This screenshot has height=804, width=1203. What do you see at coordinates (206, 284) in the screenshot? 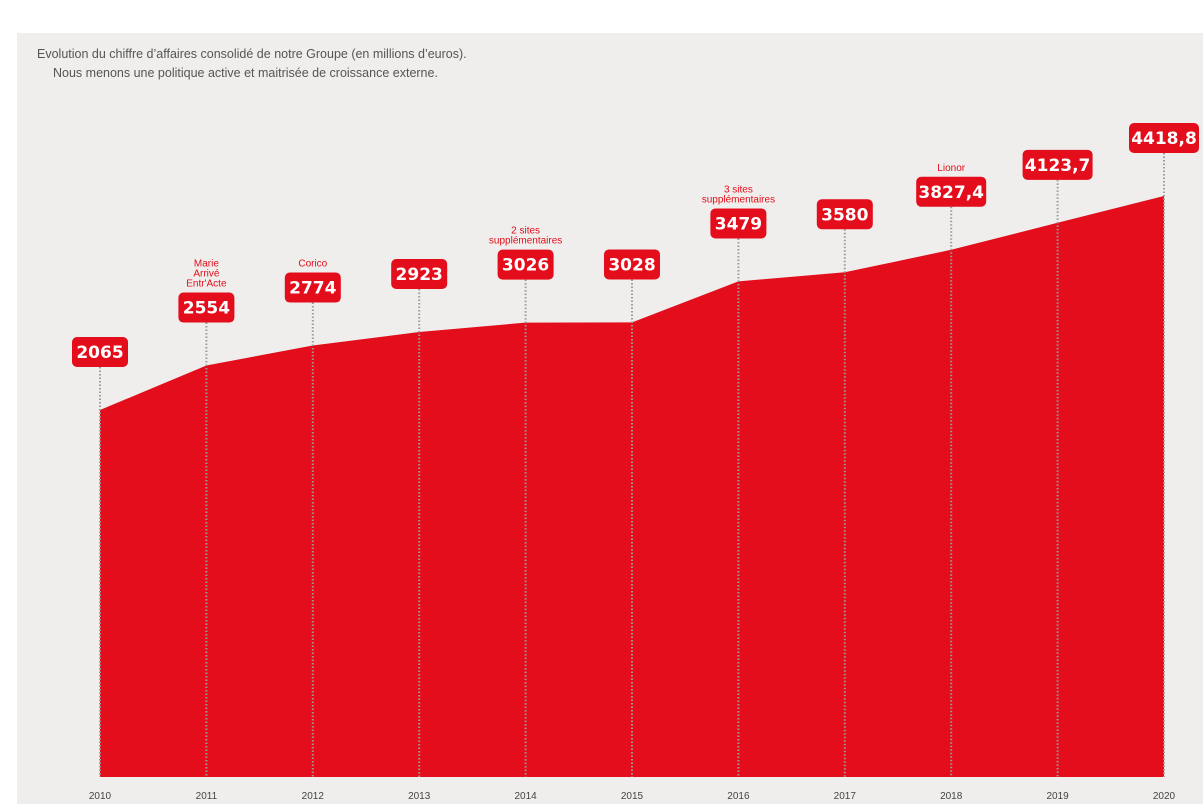
I see `annotation-line: Entr'Acte` at bounding box center [206, 284].